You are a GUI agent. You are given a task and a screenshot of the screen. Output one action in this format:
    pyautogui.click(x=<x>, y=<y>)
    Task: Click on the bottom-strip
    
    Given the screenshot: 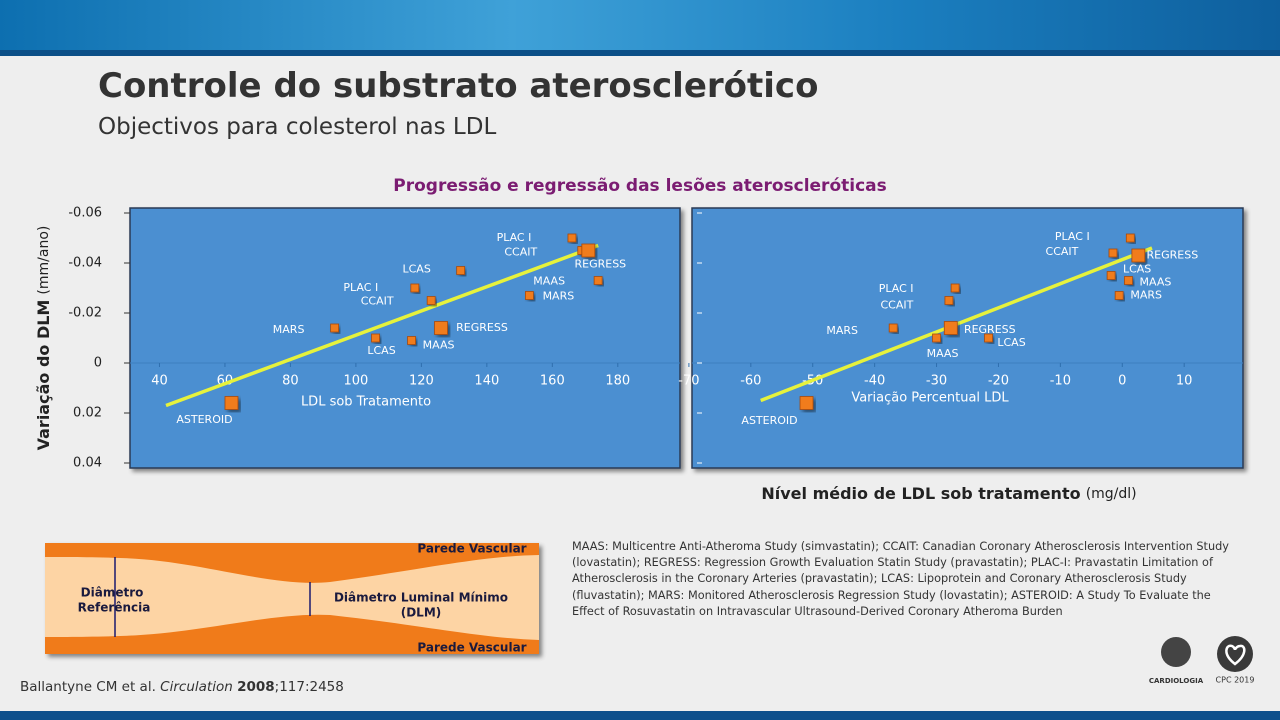 What is the action you would take?
    pyautogui.click(x=640, y=715)
    